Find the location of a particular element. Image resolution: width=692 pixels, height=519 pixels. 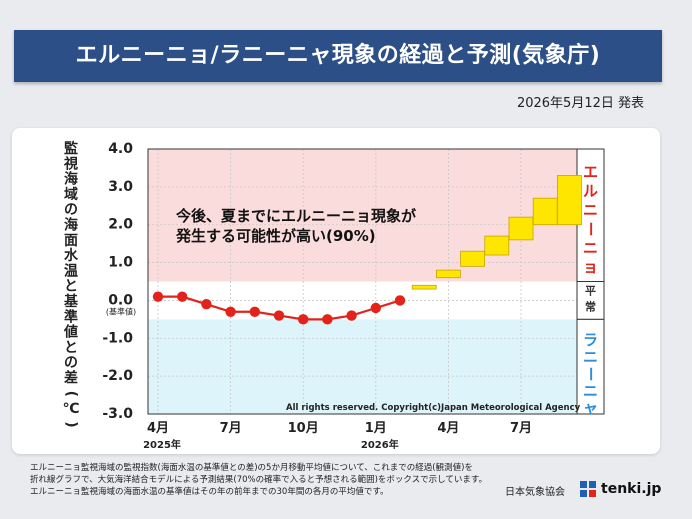

y-tick-label: 4.0 is located at coordinates (120, 149).